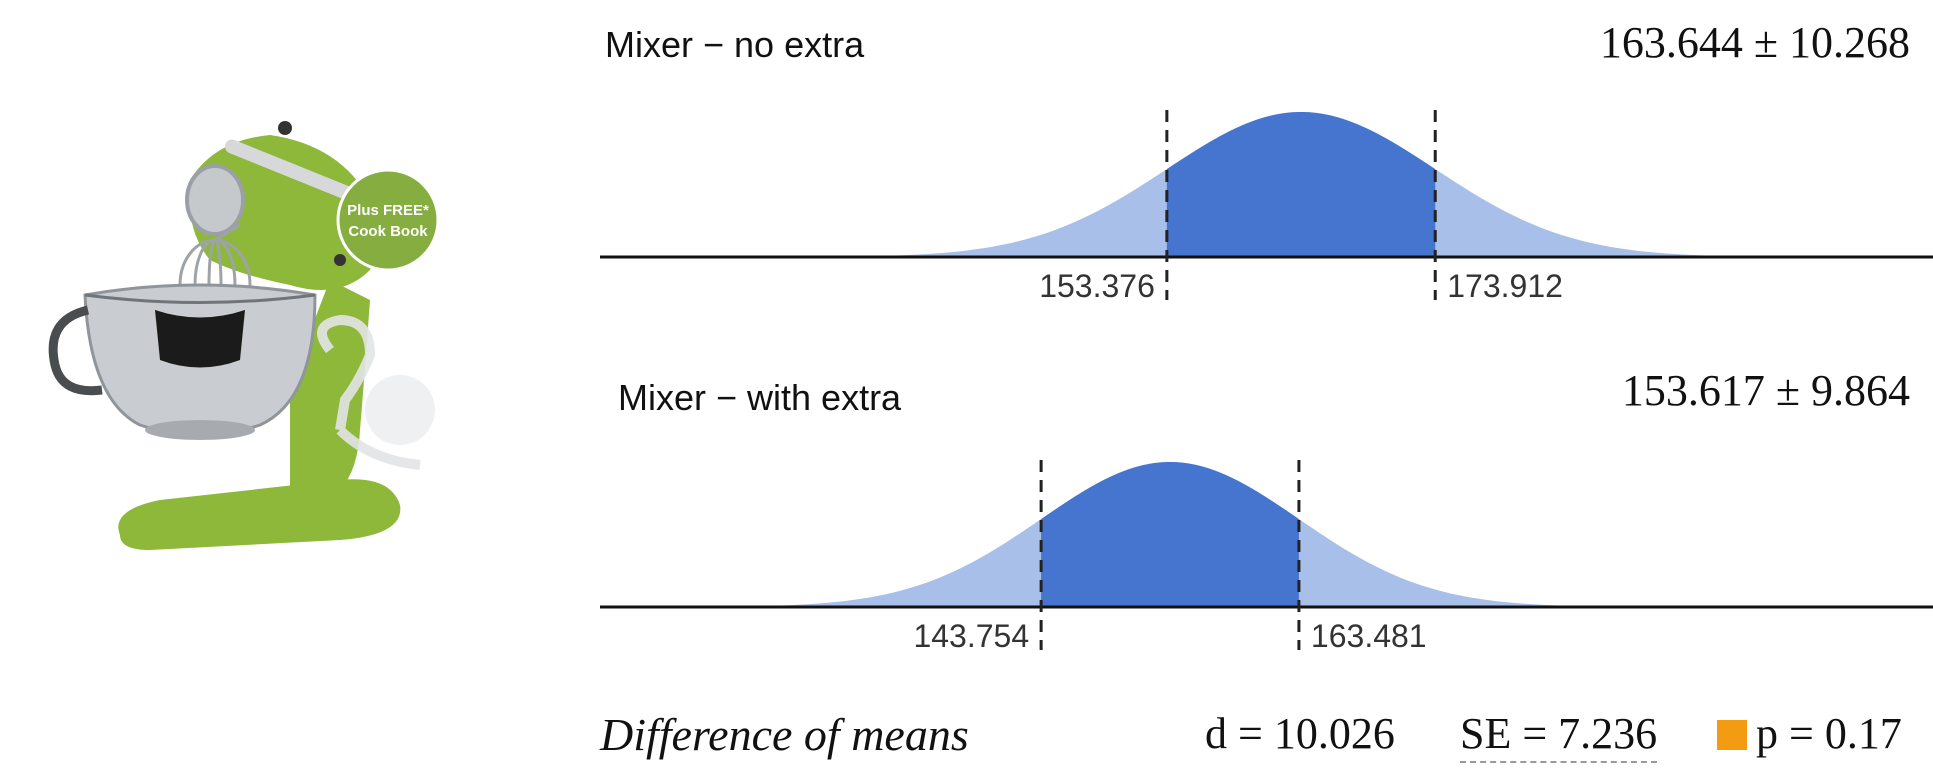 The image size is (1933, 774). I want to click on se-value: SE = 7.236, so click(1559, 735).